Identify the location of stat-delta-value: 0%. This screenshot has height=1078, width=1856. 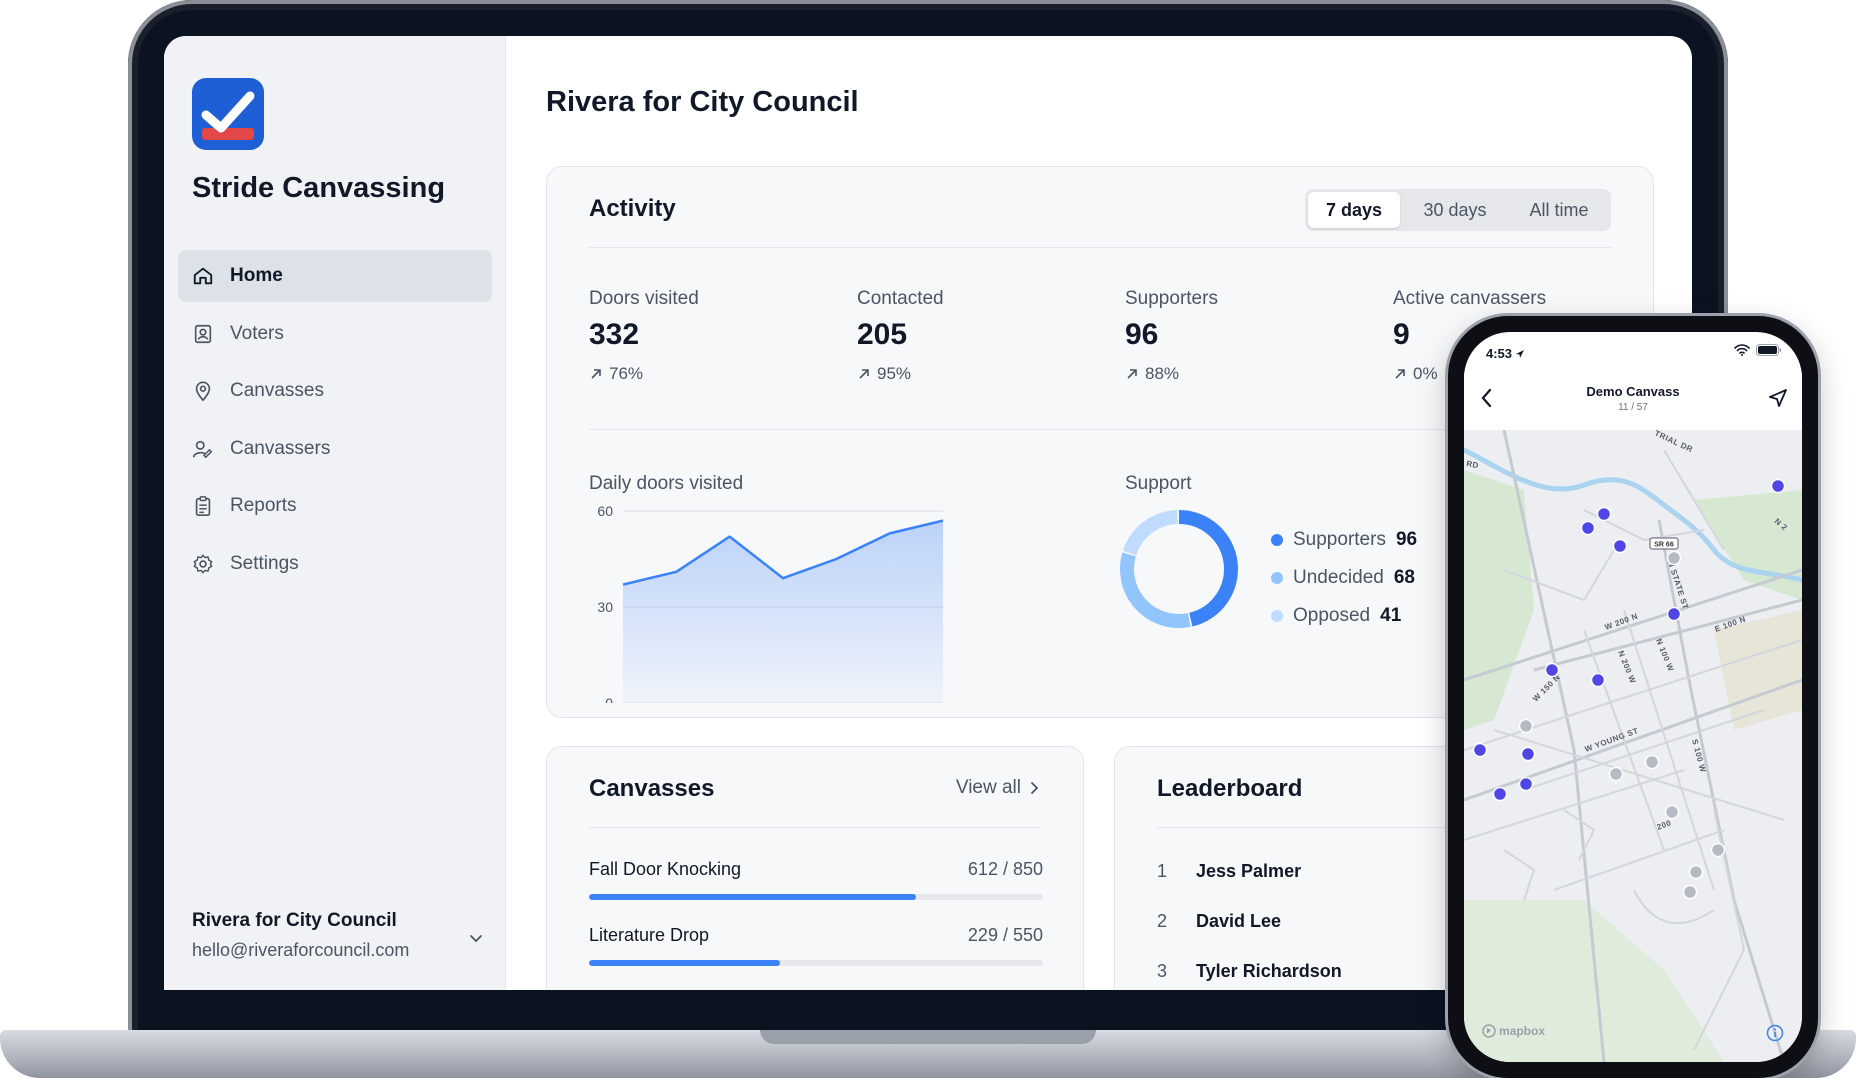
(1425, 373).